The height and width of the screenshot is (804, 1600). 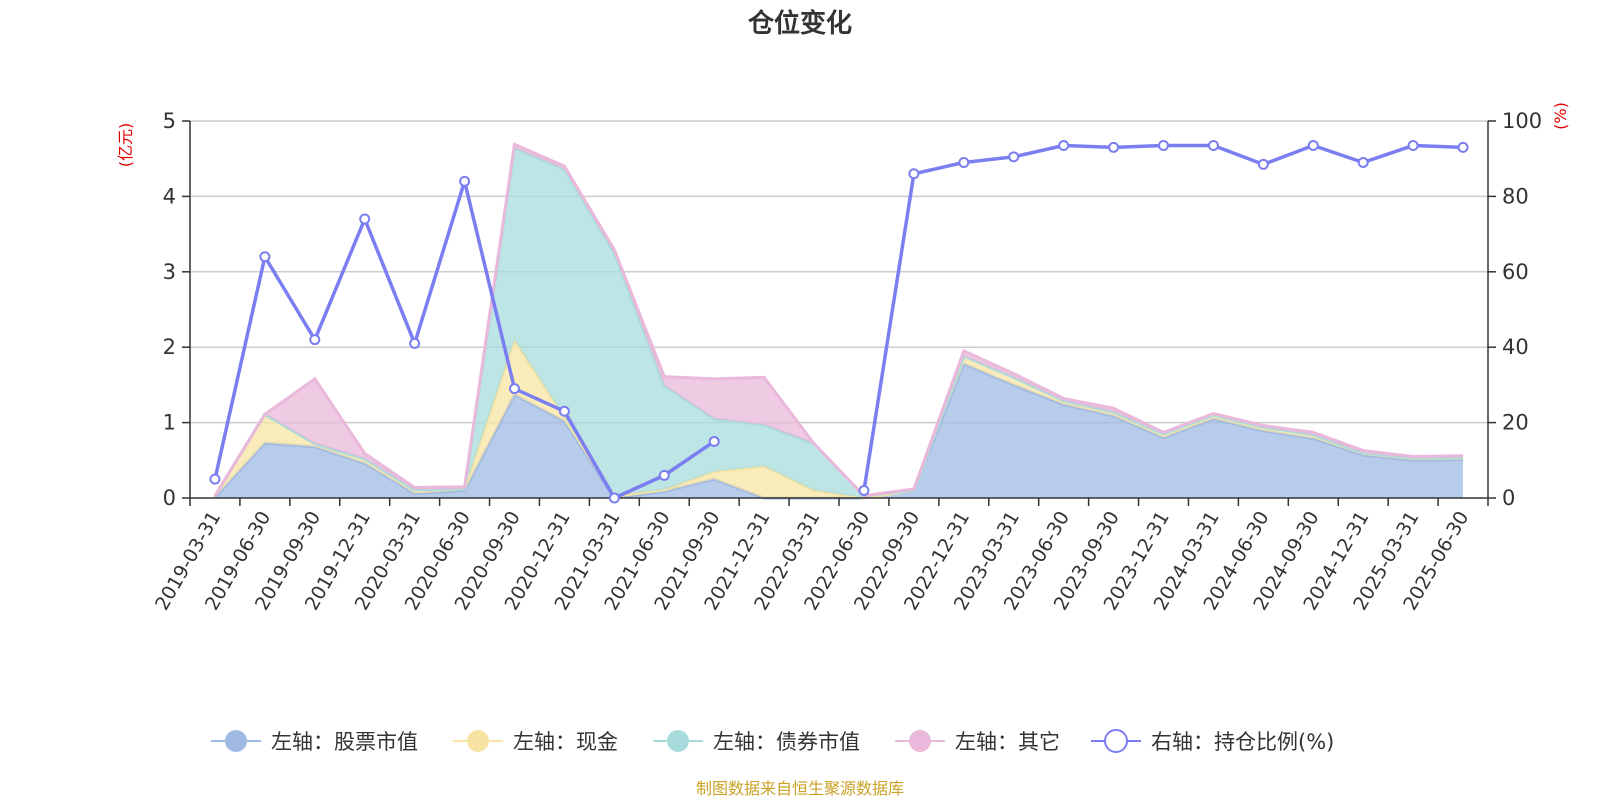 What do you see at coordinates (125, 145) in the screenshot?
I see `left-axis-unit: (亿元)` at bounding box center [125, 145].